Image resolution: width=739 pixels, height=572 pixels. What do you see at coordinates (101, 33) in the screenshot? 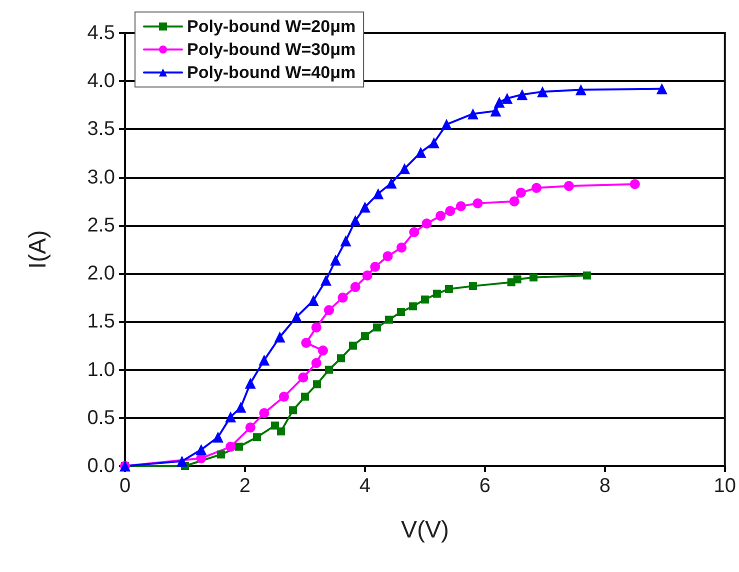
I see `y-tick-label: 4.5` at bounding box center [101, 33].